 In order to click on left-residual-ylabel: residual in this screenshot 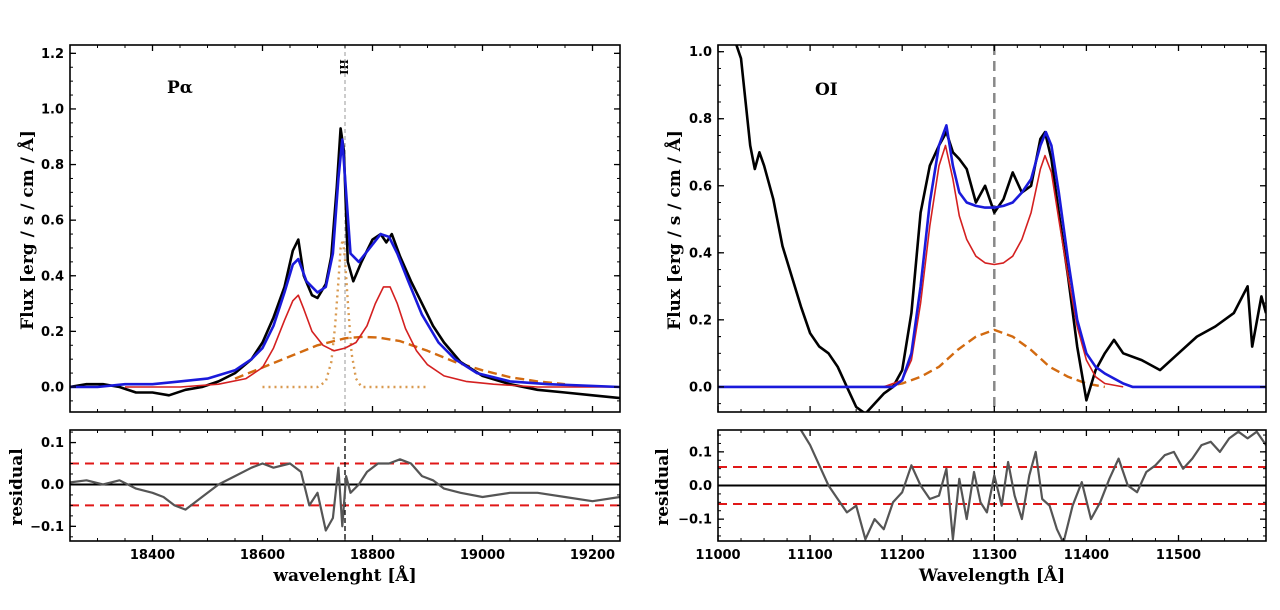, I will do `click(17, 487)`.